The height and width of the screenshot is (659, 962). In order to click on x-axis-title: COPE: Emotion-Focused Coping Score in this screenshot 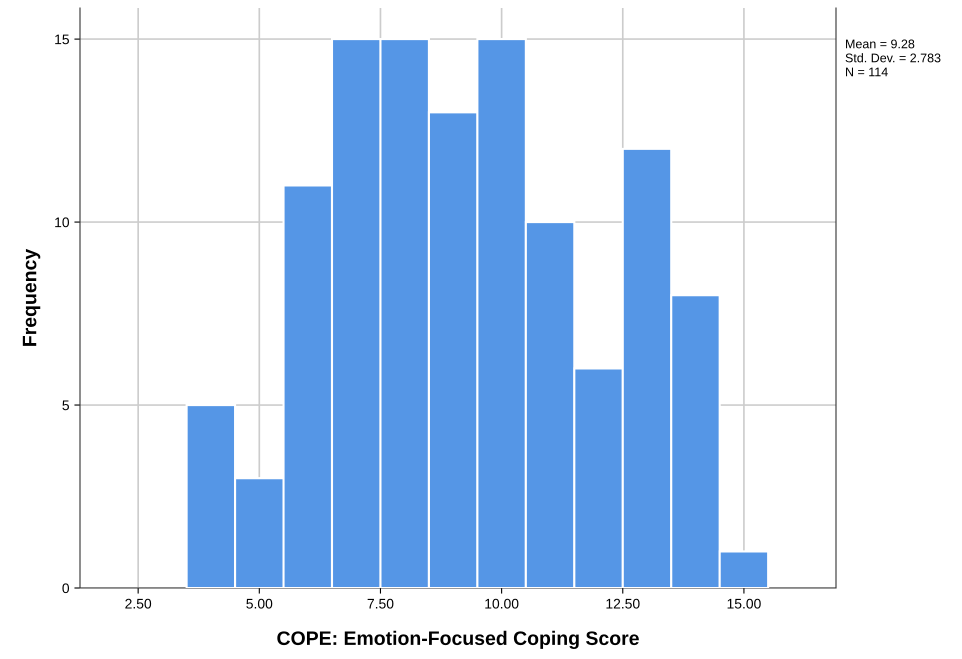, I will do `click(458, 640)`.